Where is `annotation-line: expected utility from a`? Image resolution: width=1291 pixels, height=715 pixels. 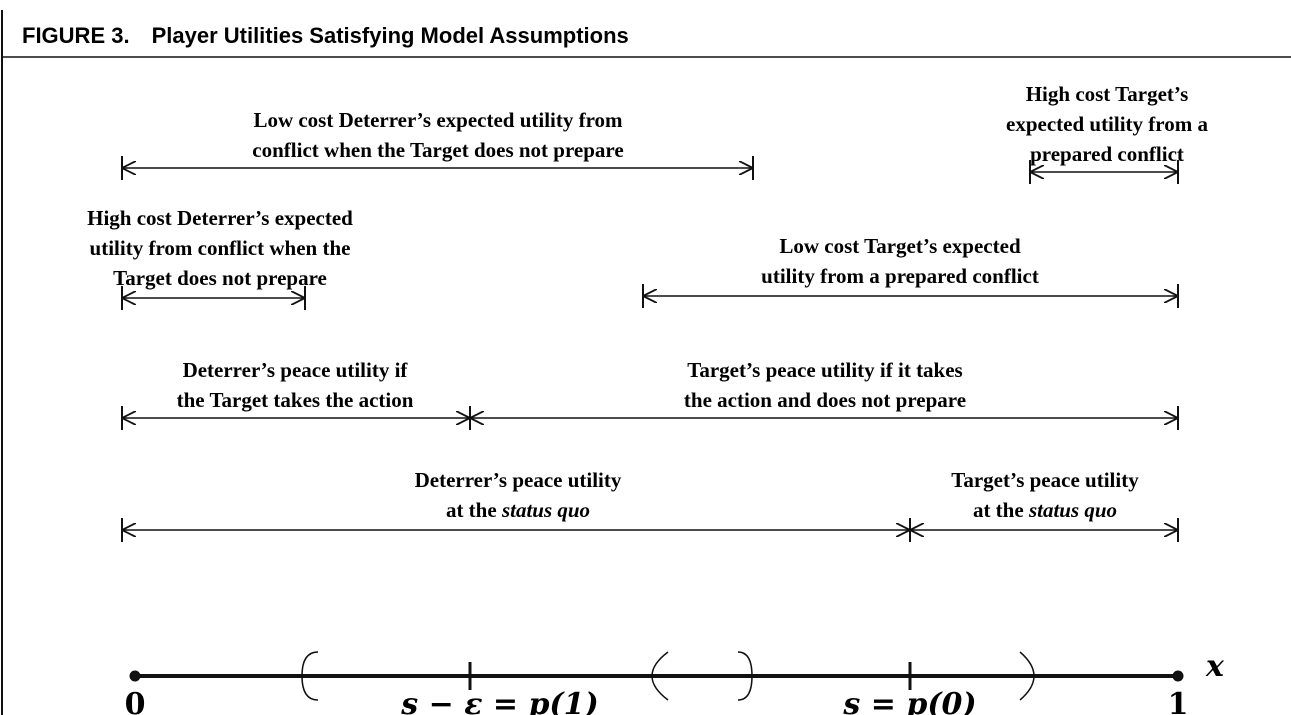
annotation-line: expected utility from a is located at coordinates (1107, 124).